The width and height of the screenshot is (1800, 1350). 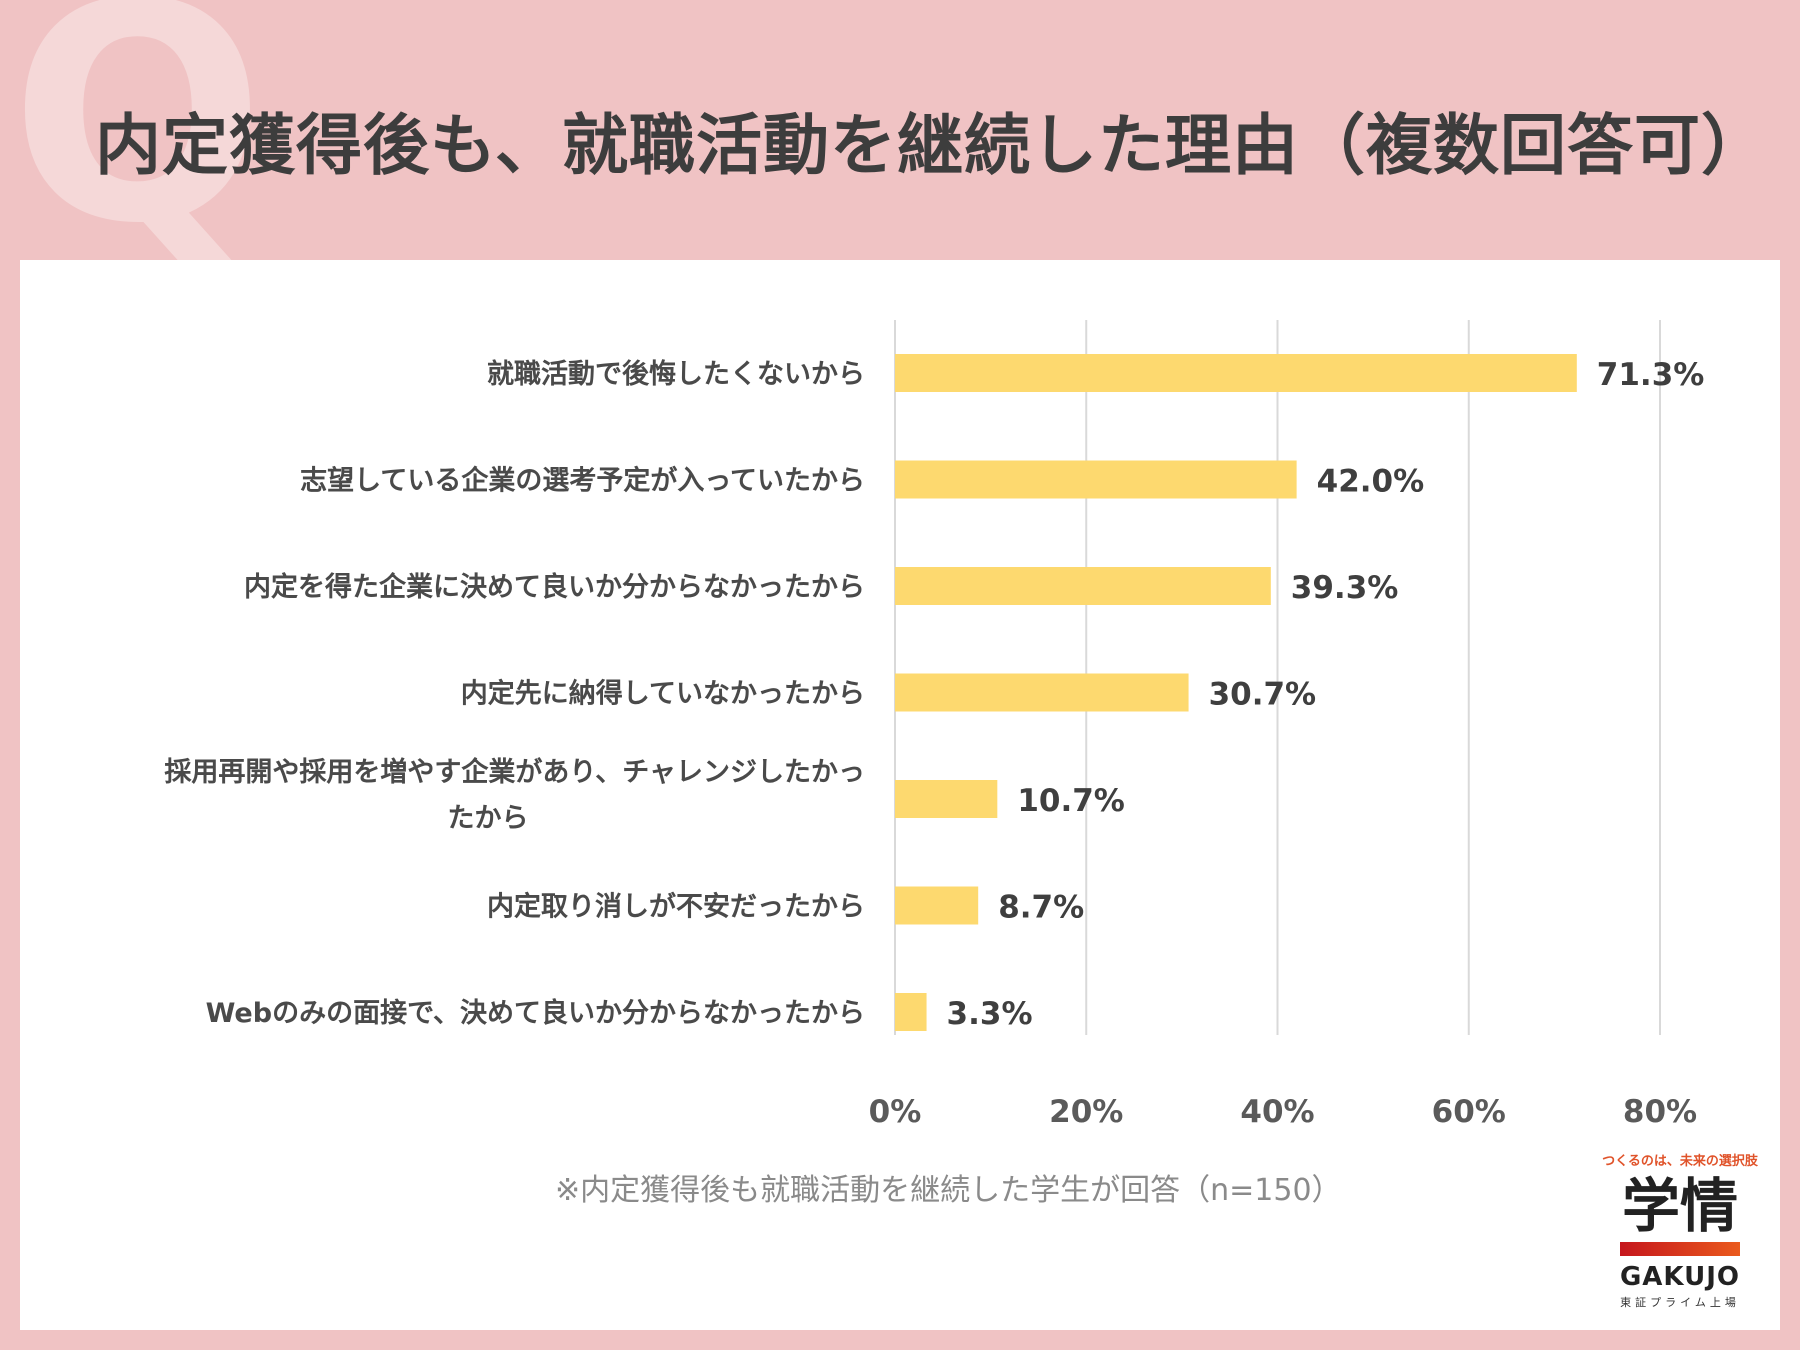 What do you see at coordinates (582, 481) in the screenshot?
I see `category-label: 志望している企業の選考予定が入っていたから` at bounding box center [582, 481].